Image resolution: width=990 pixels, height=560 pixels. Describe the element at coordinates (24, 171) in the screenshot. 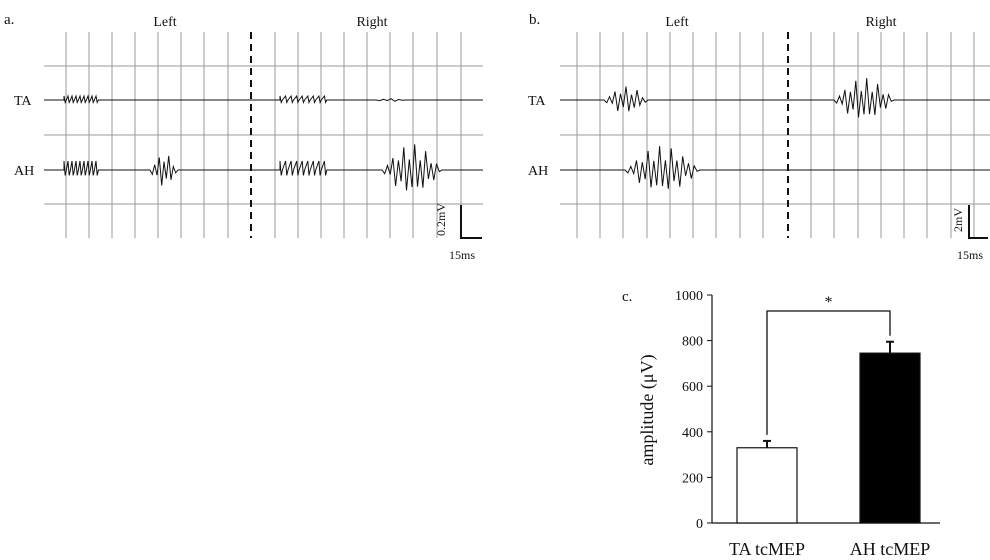

I see `panel-a-row-ah: AH` at that location.